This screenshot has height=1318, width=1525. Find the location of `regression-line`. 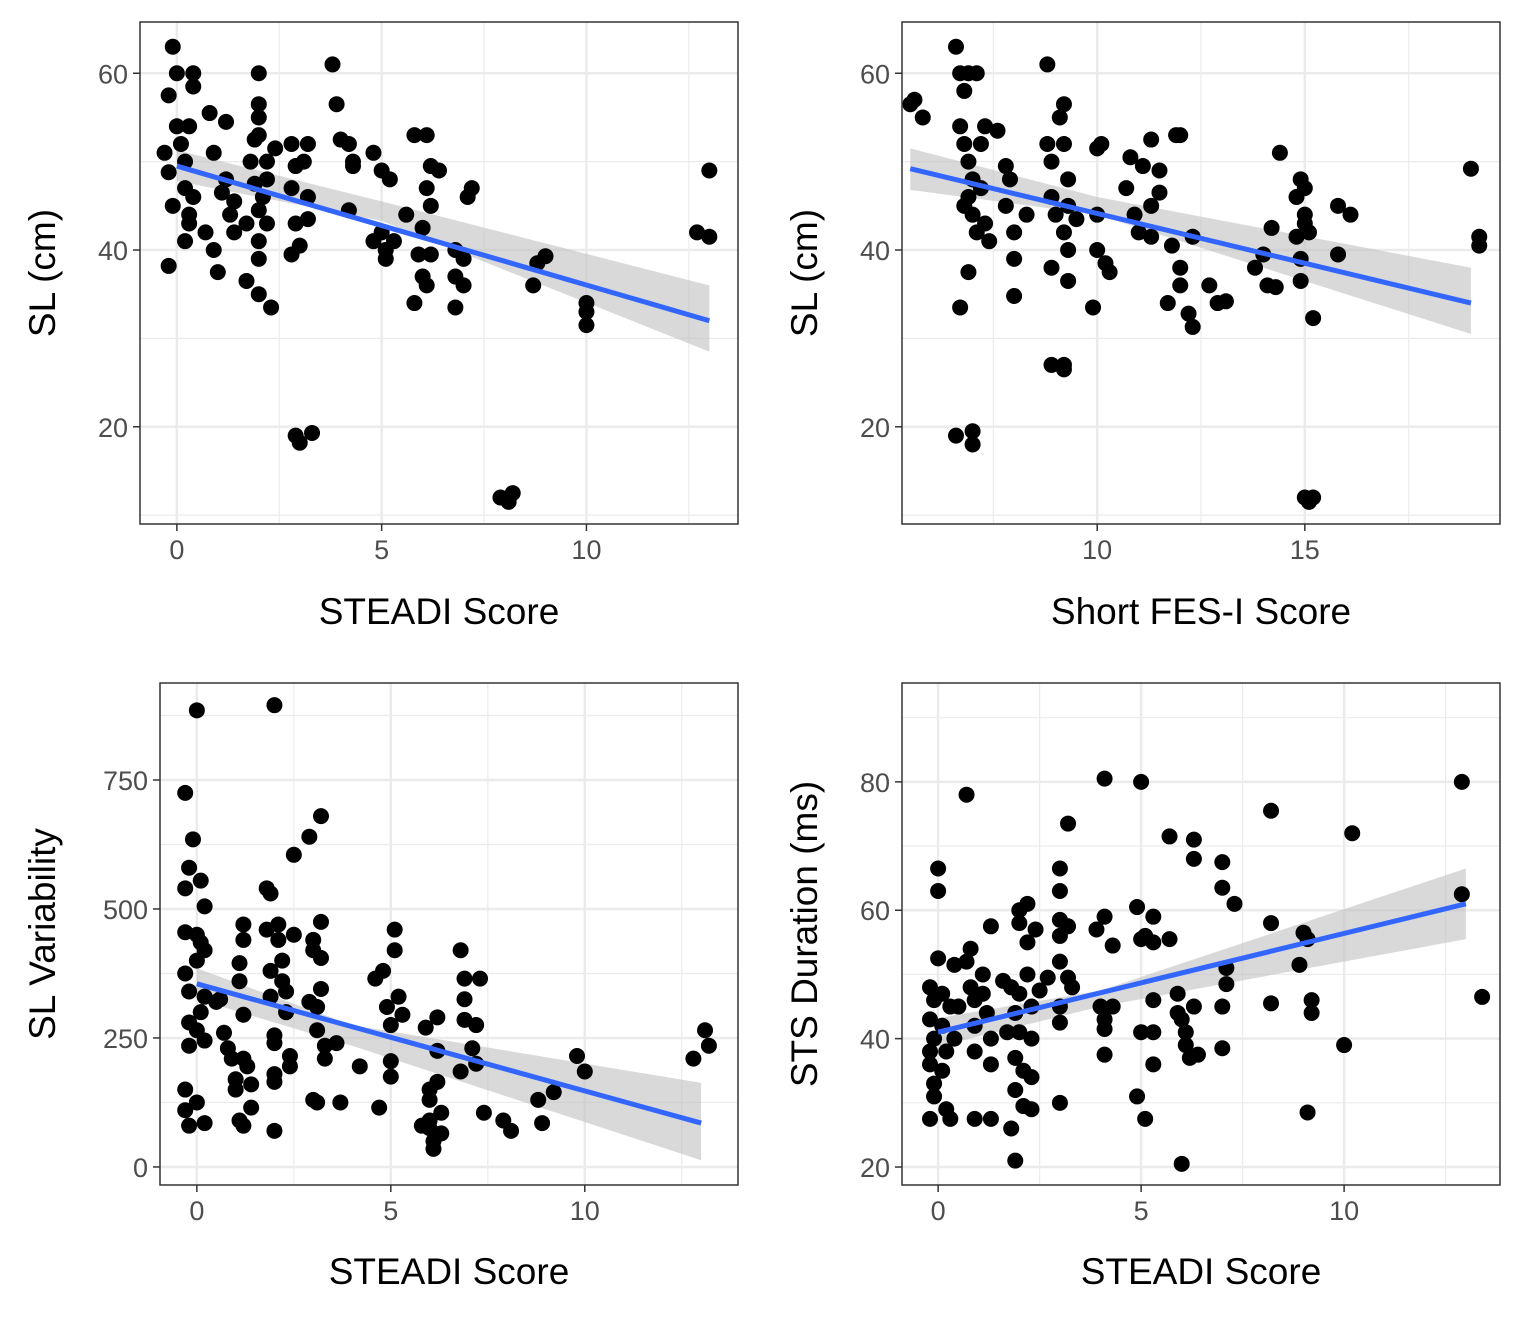

regression-line is located at coordinates (449, 1053).